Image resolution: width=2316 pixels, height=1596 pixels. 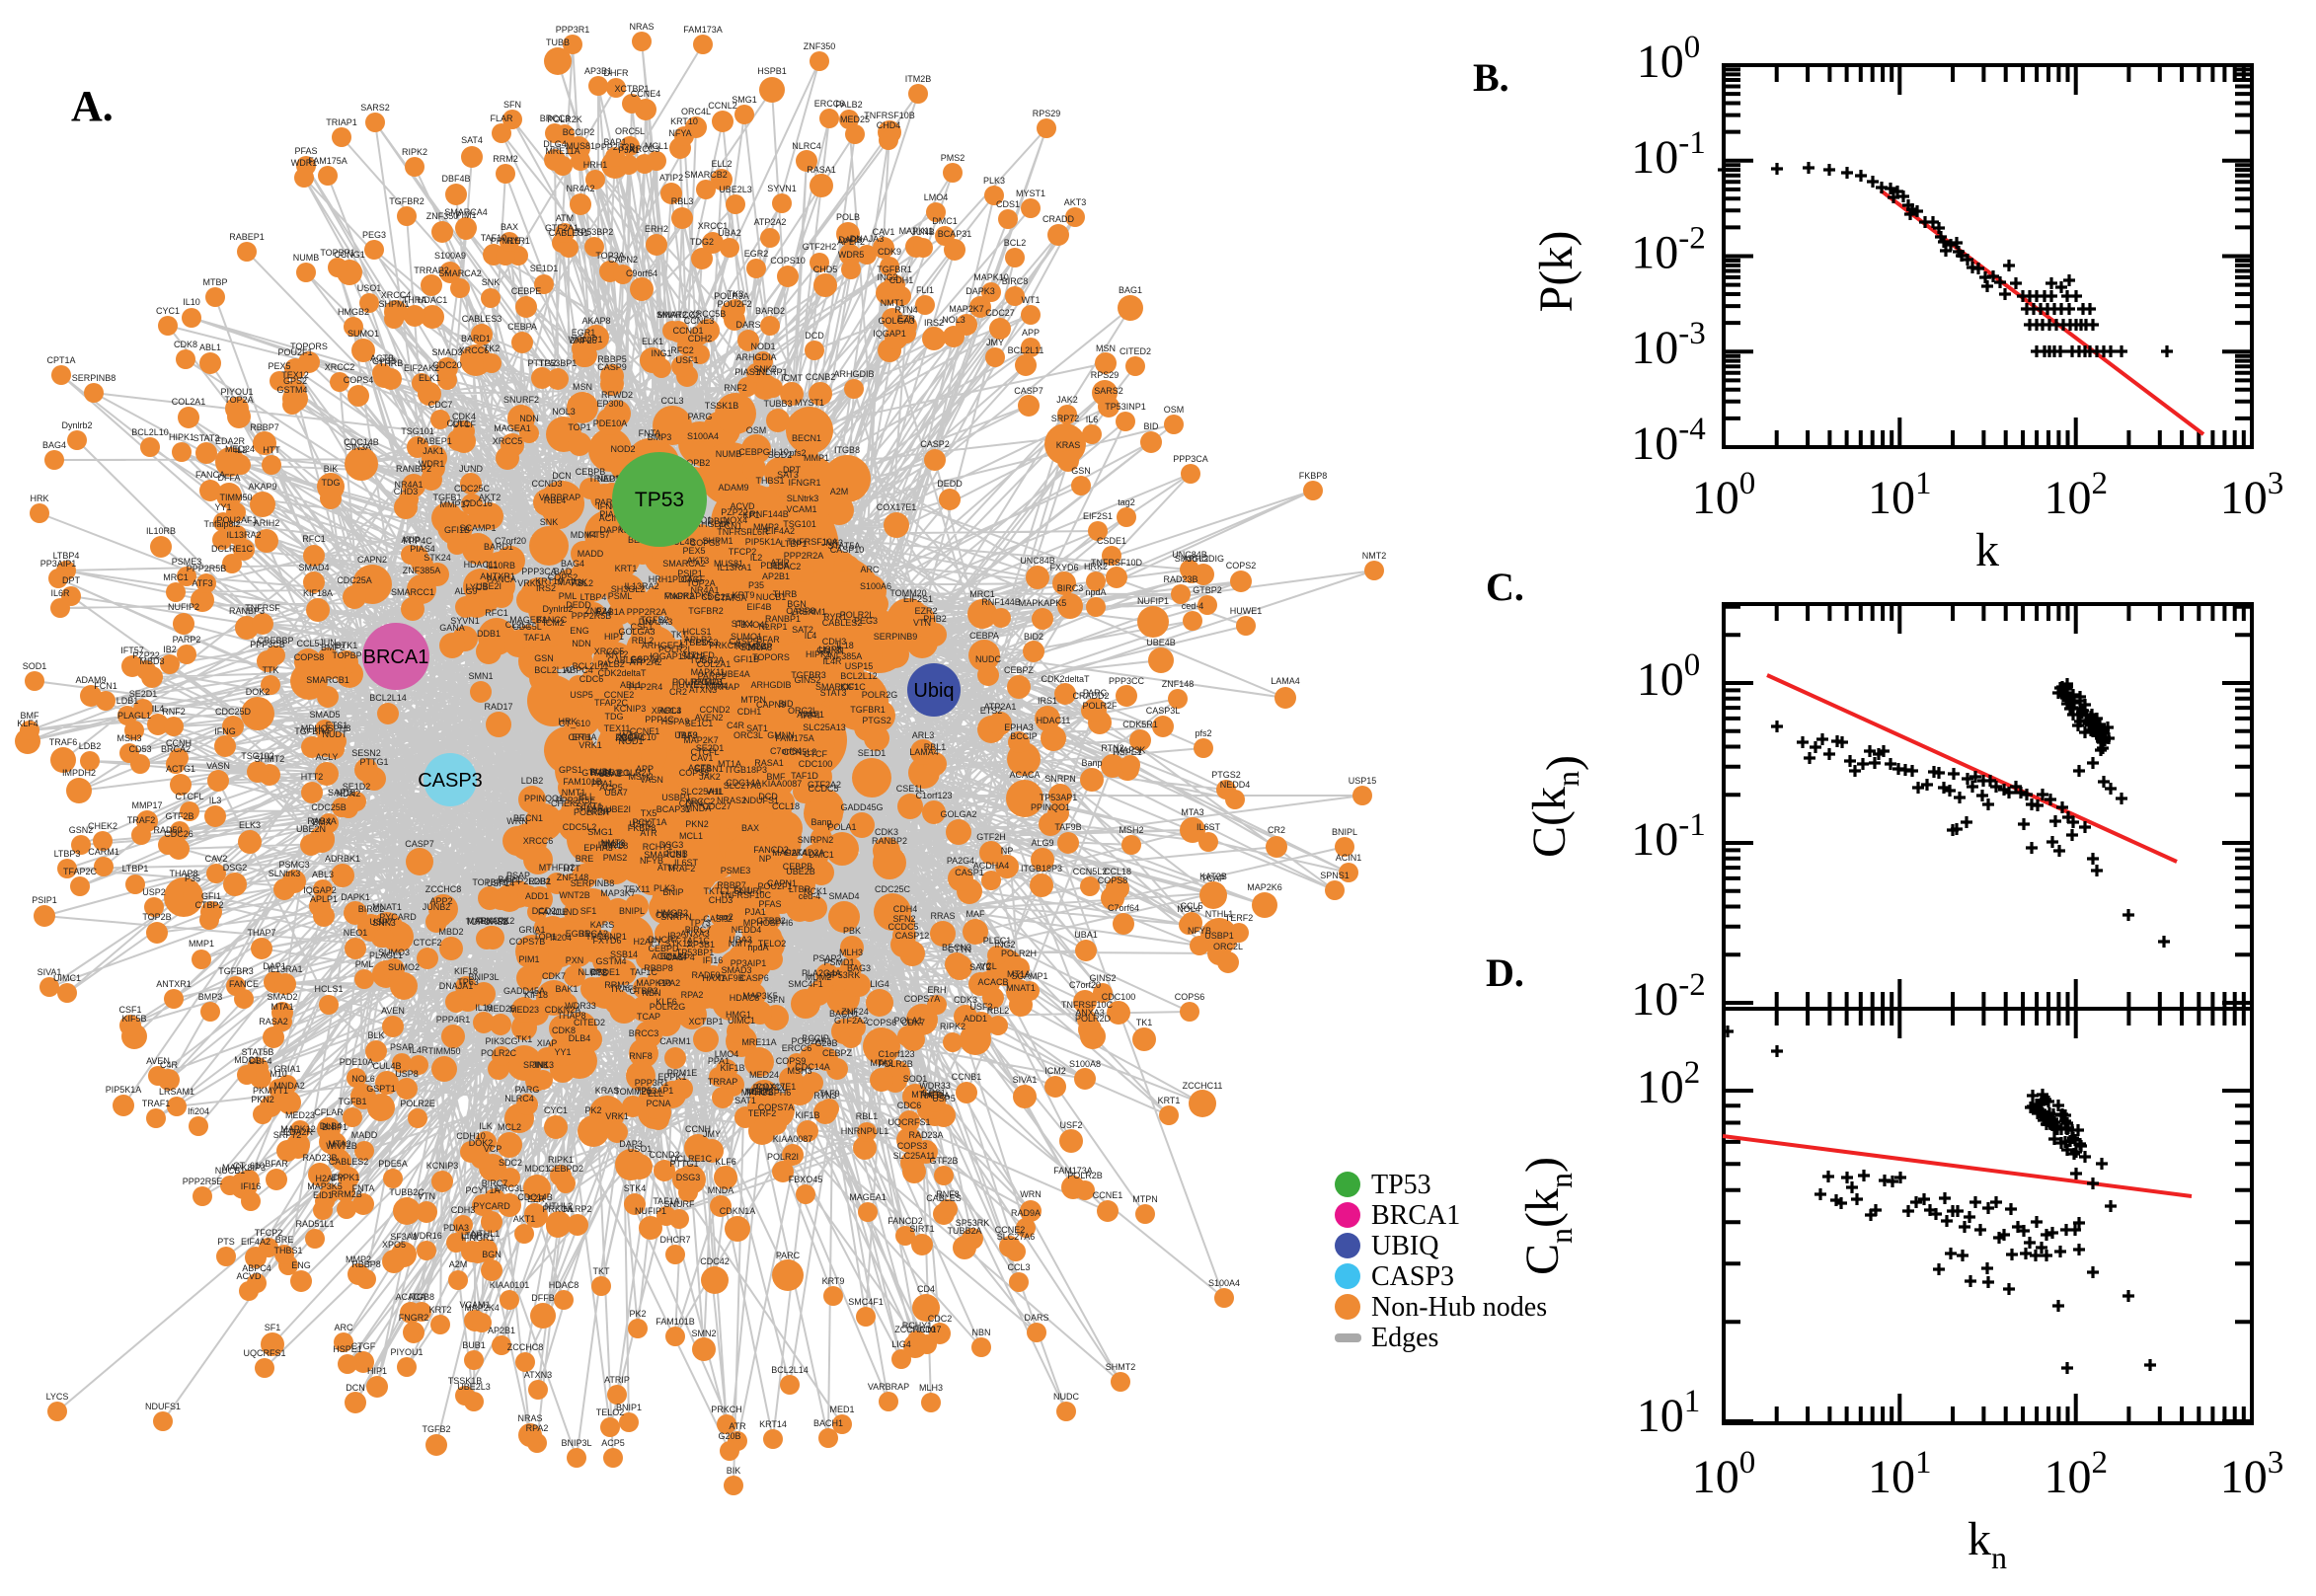 What do you see at coordinates (1491, 77) in the screenshot?
I see `svg-text: B.` at bounding box center [1491, 77].